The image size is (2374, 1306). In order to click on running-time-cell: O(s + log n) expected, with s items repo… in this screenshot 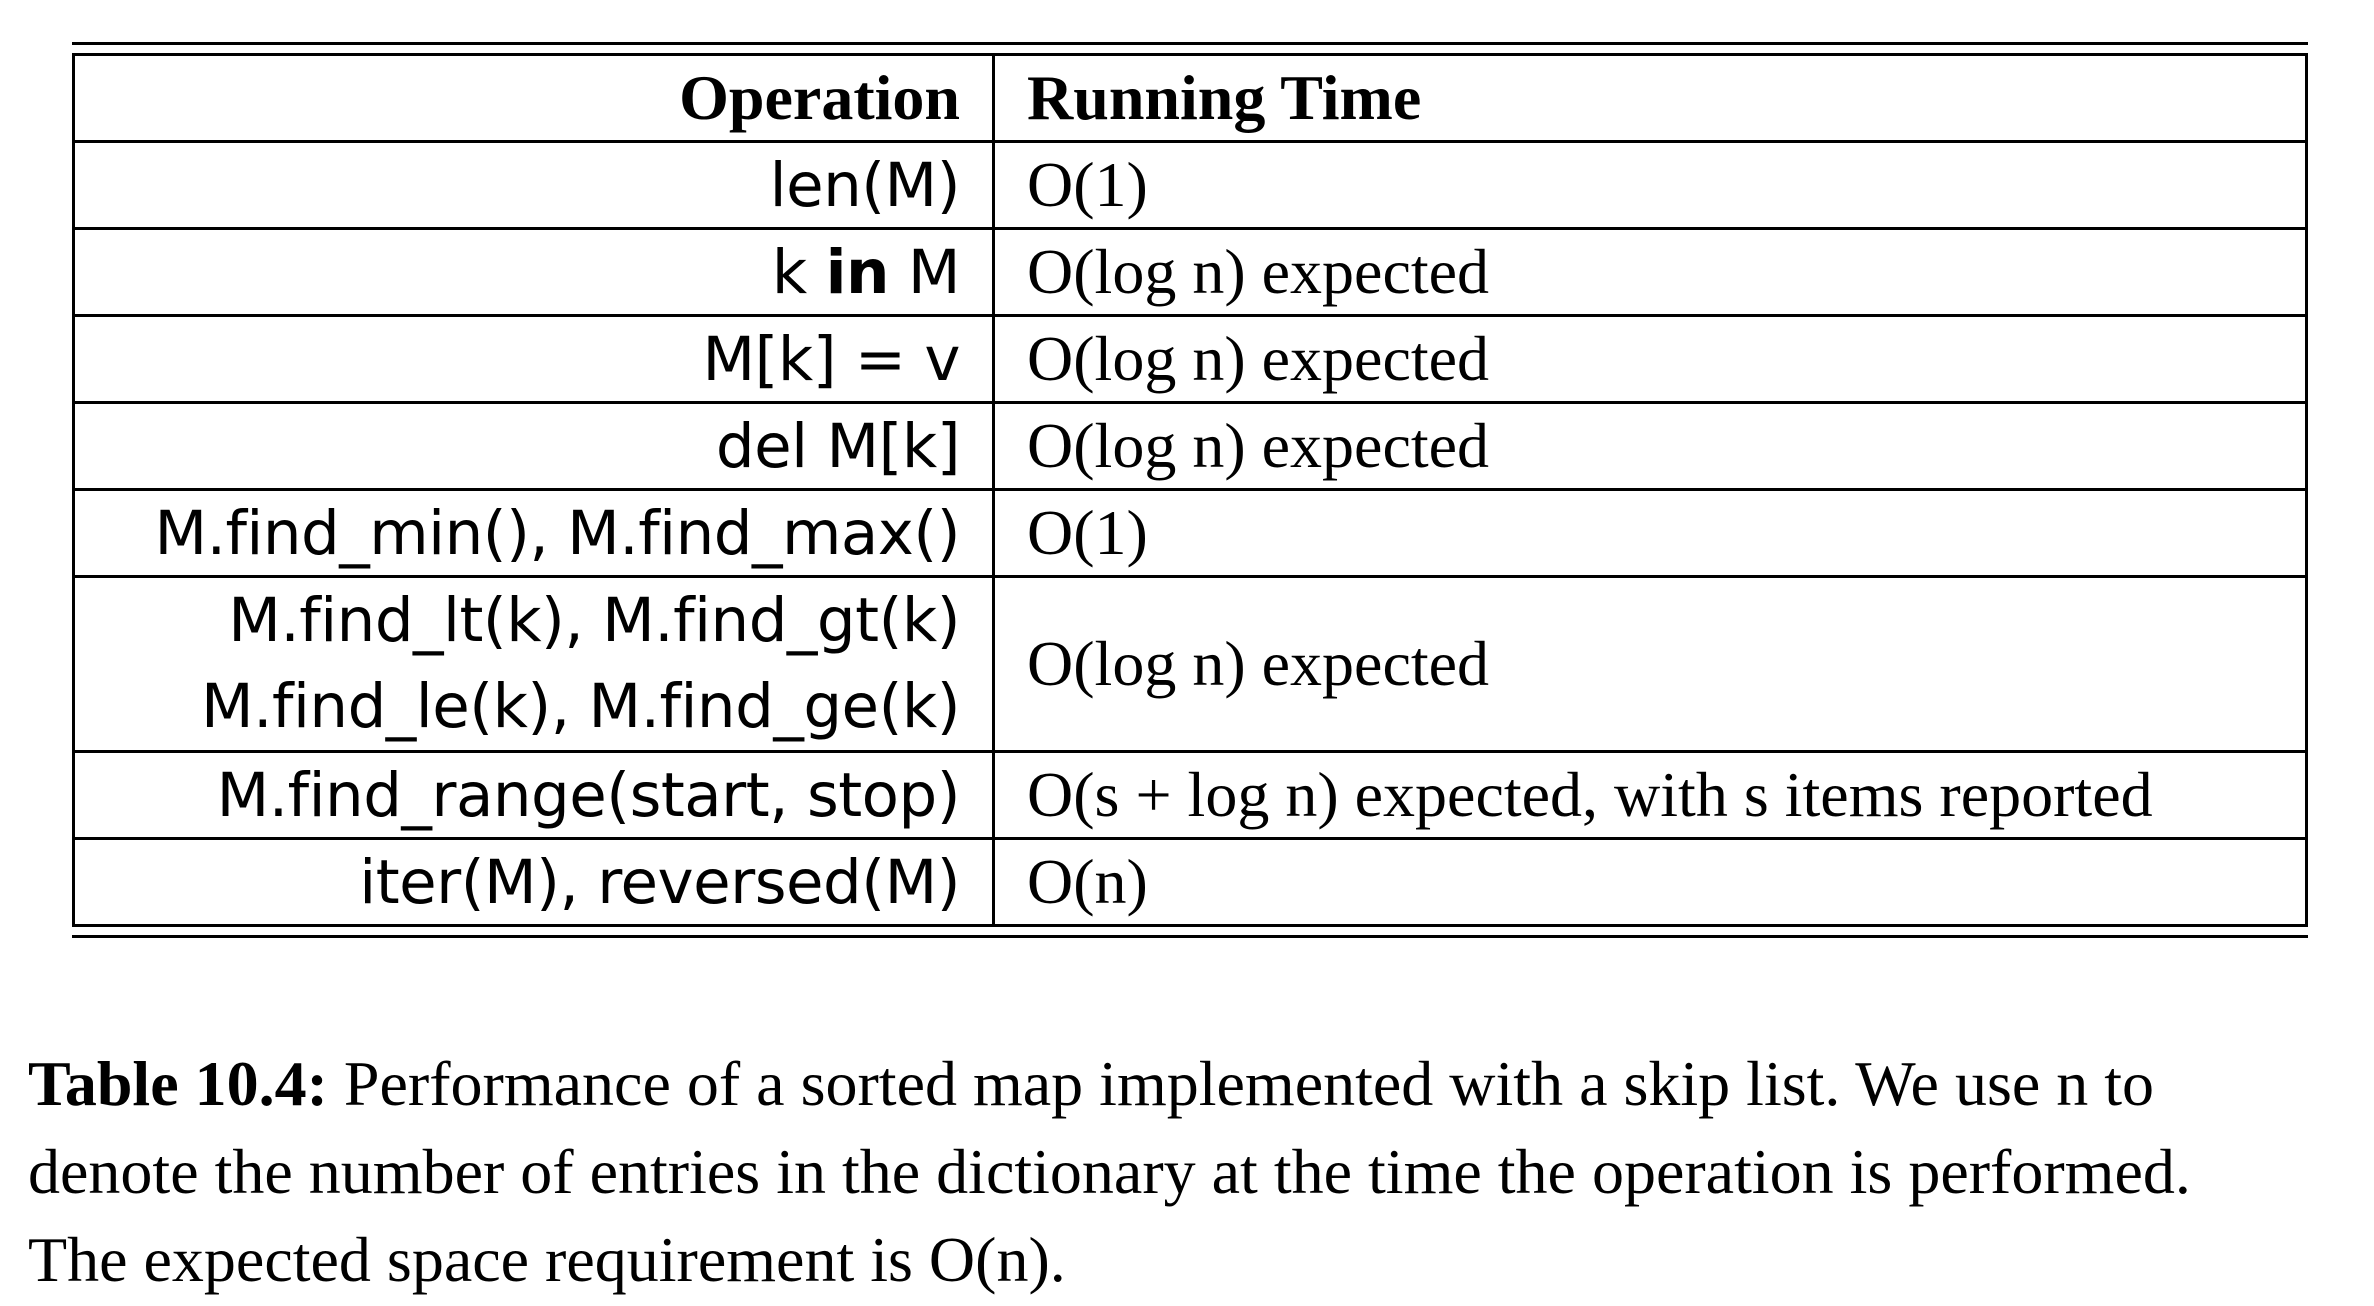, I will do `click(1650, 795)`.